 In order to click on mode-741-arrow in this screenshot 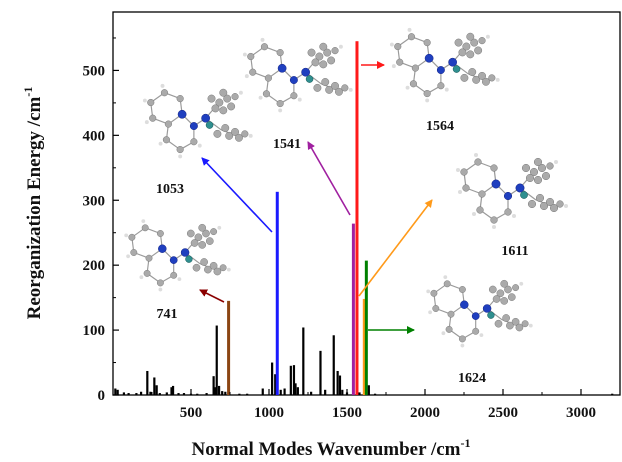, I will do `click(212, 296)`.